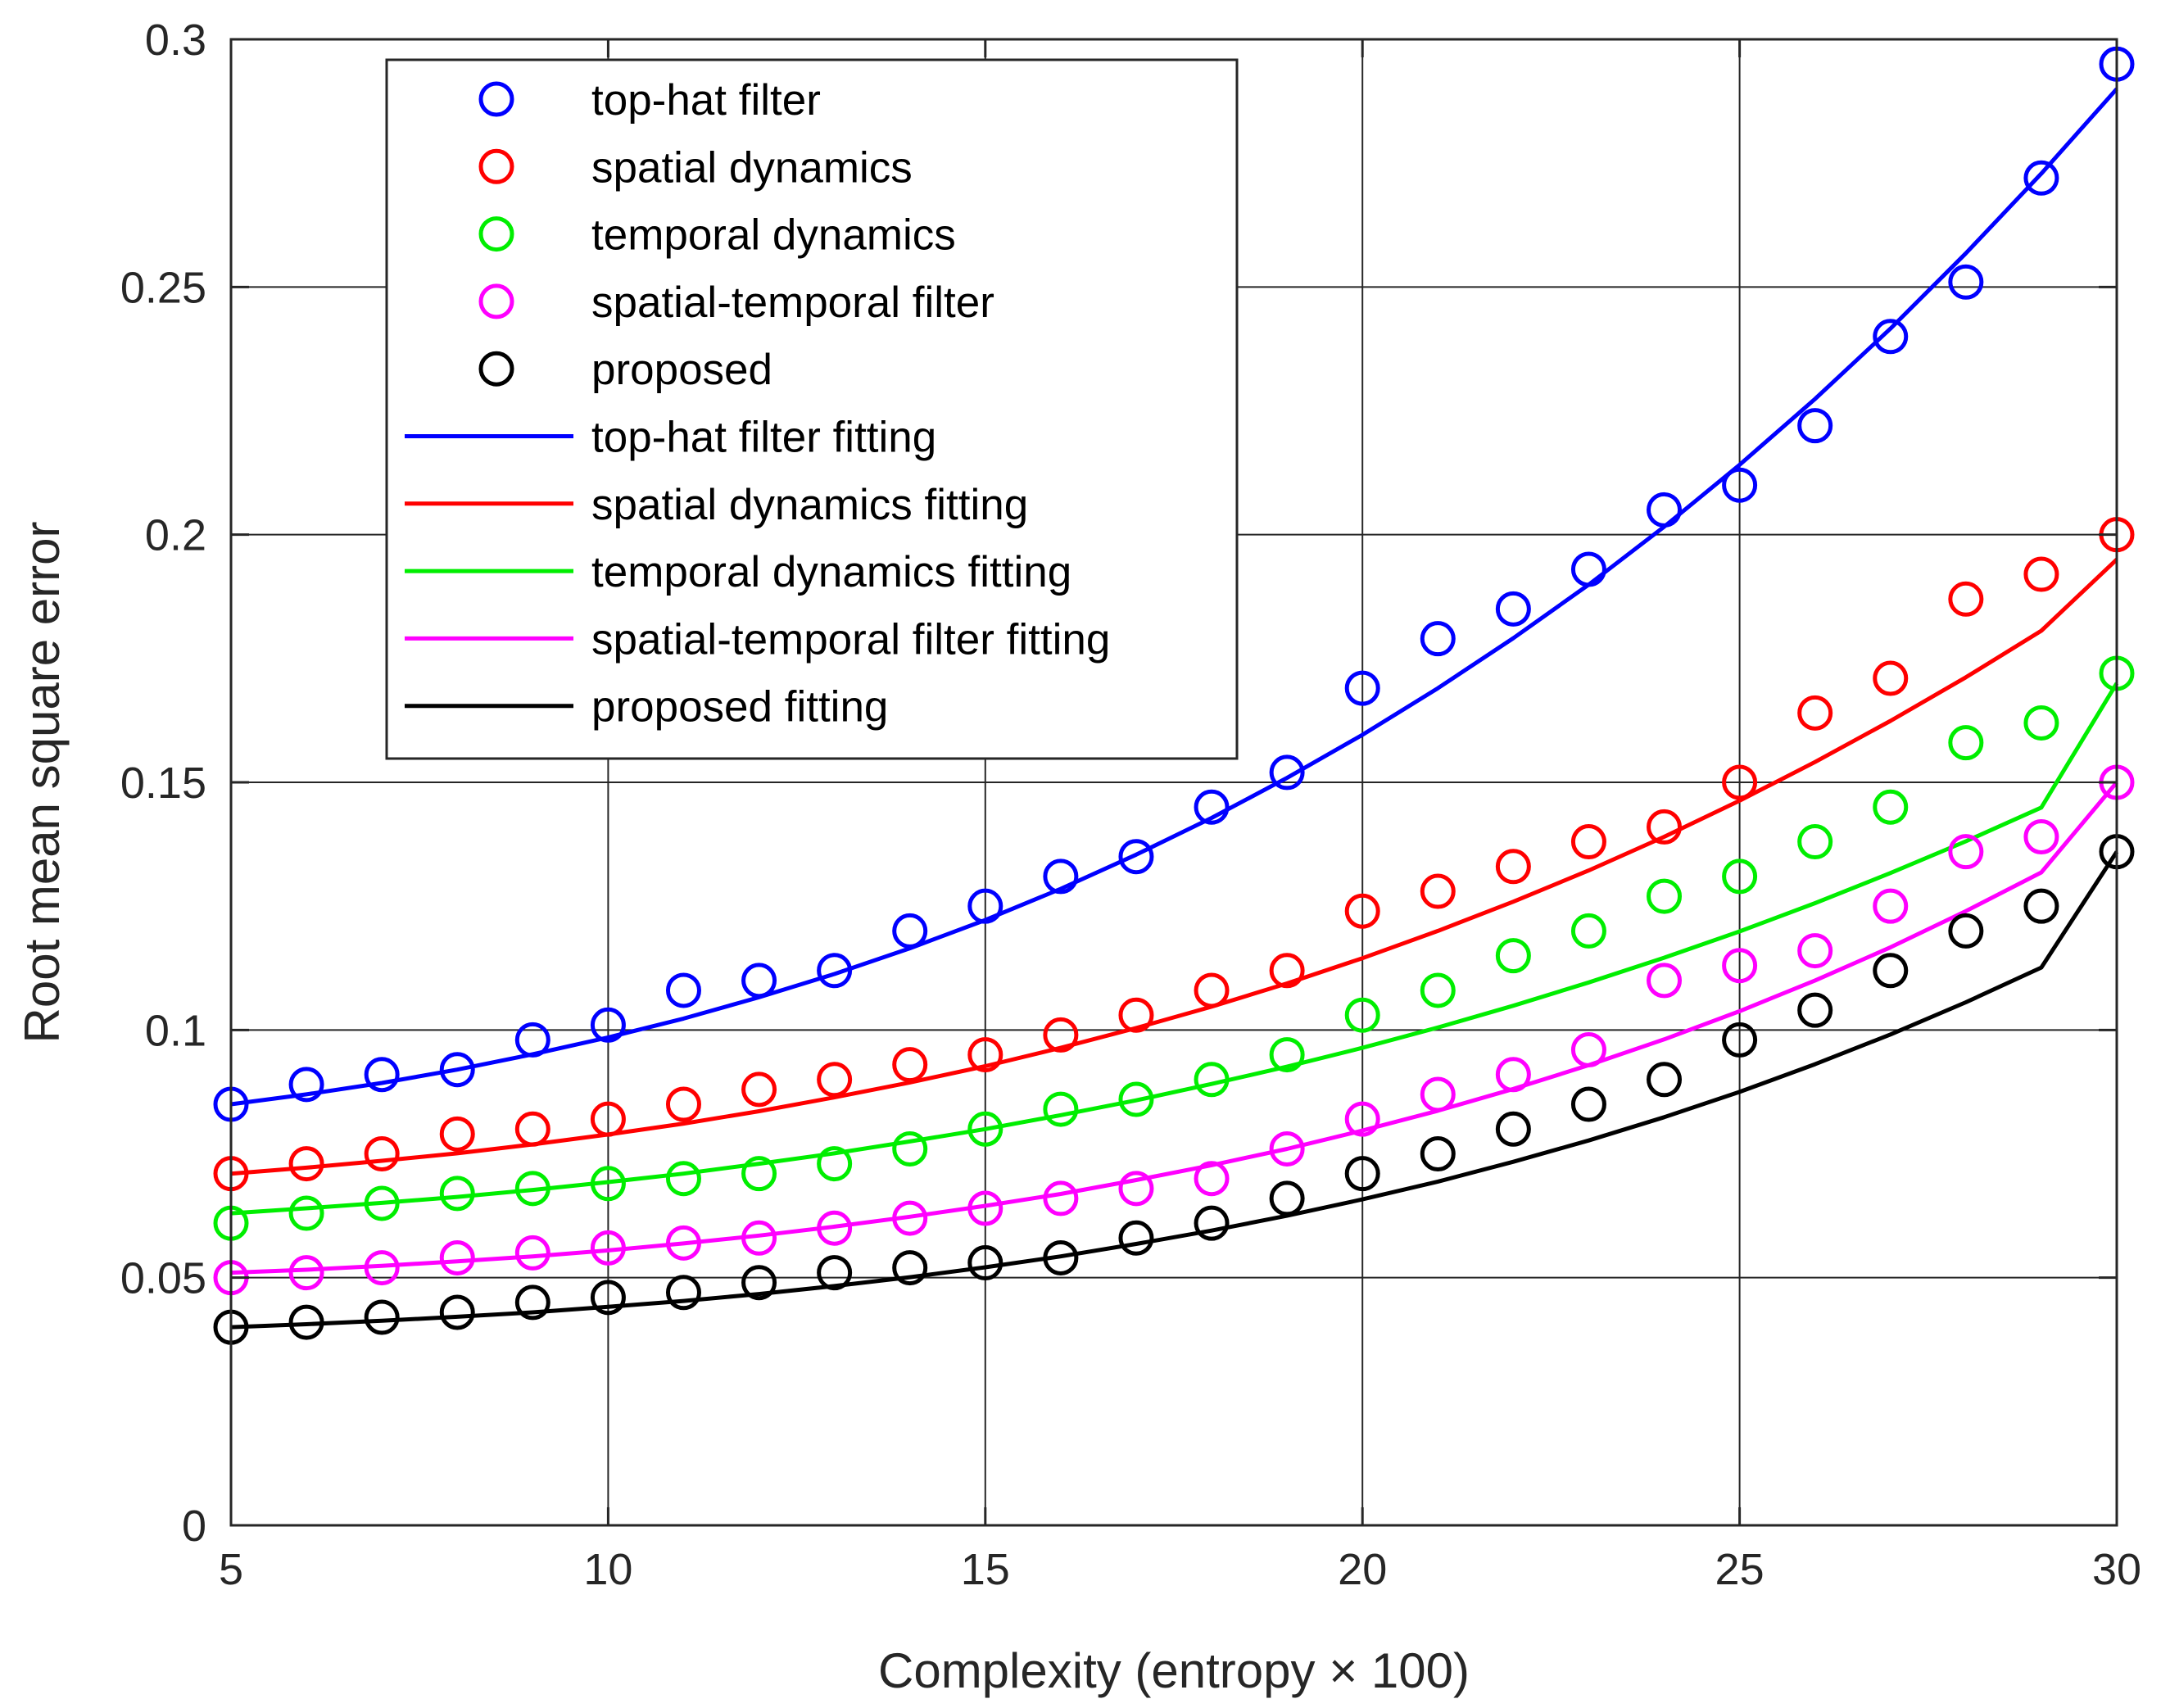 The image size is (2170, 1708). Describe the element at coordinates (175, 40) in the screenshot. I see `y-tick-label: 0.3` at that location.